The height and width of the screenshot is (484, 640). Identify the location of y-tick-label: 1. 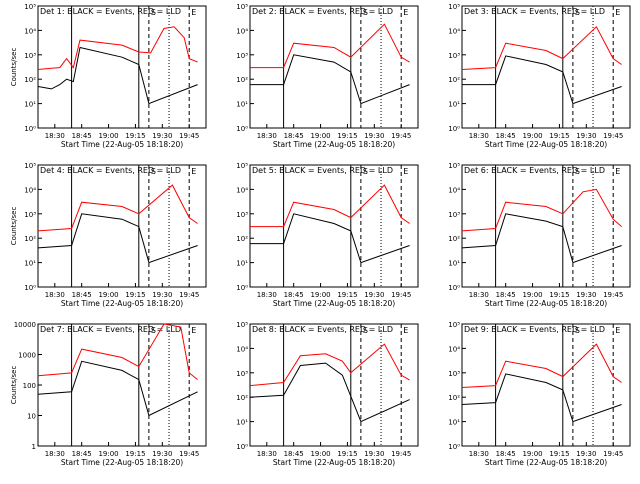
(34, 447).